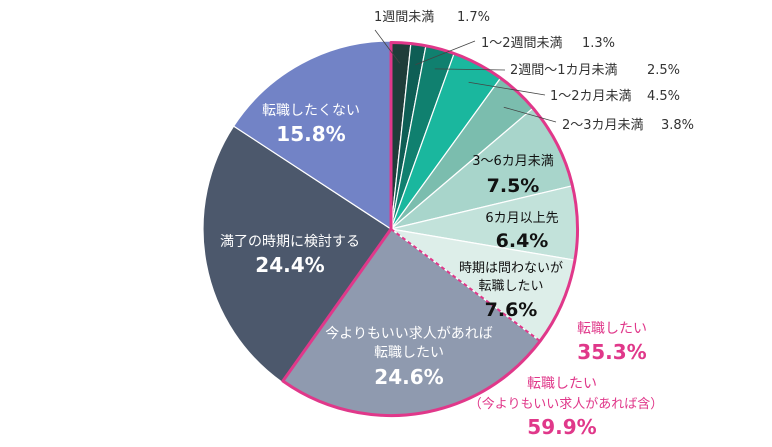  I want to click on label-slice-5: 3～6カ月未満, so click(513, 161).